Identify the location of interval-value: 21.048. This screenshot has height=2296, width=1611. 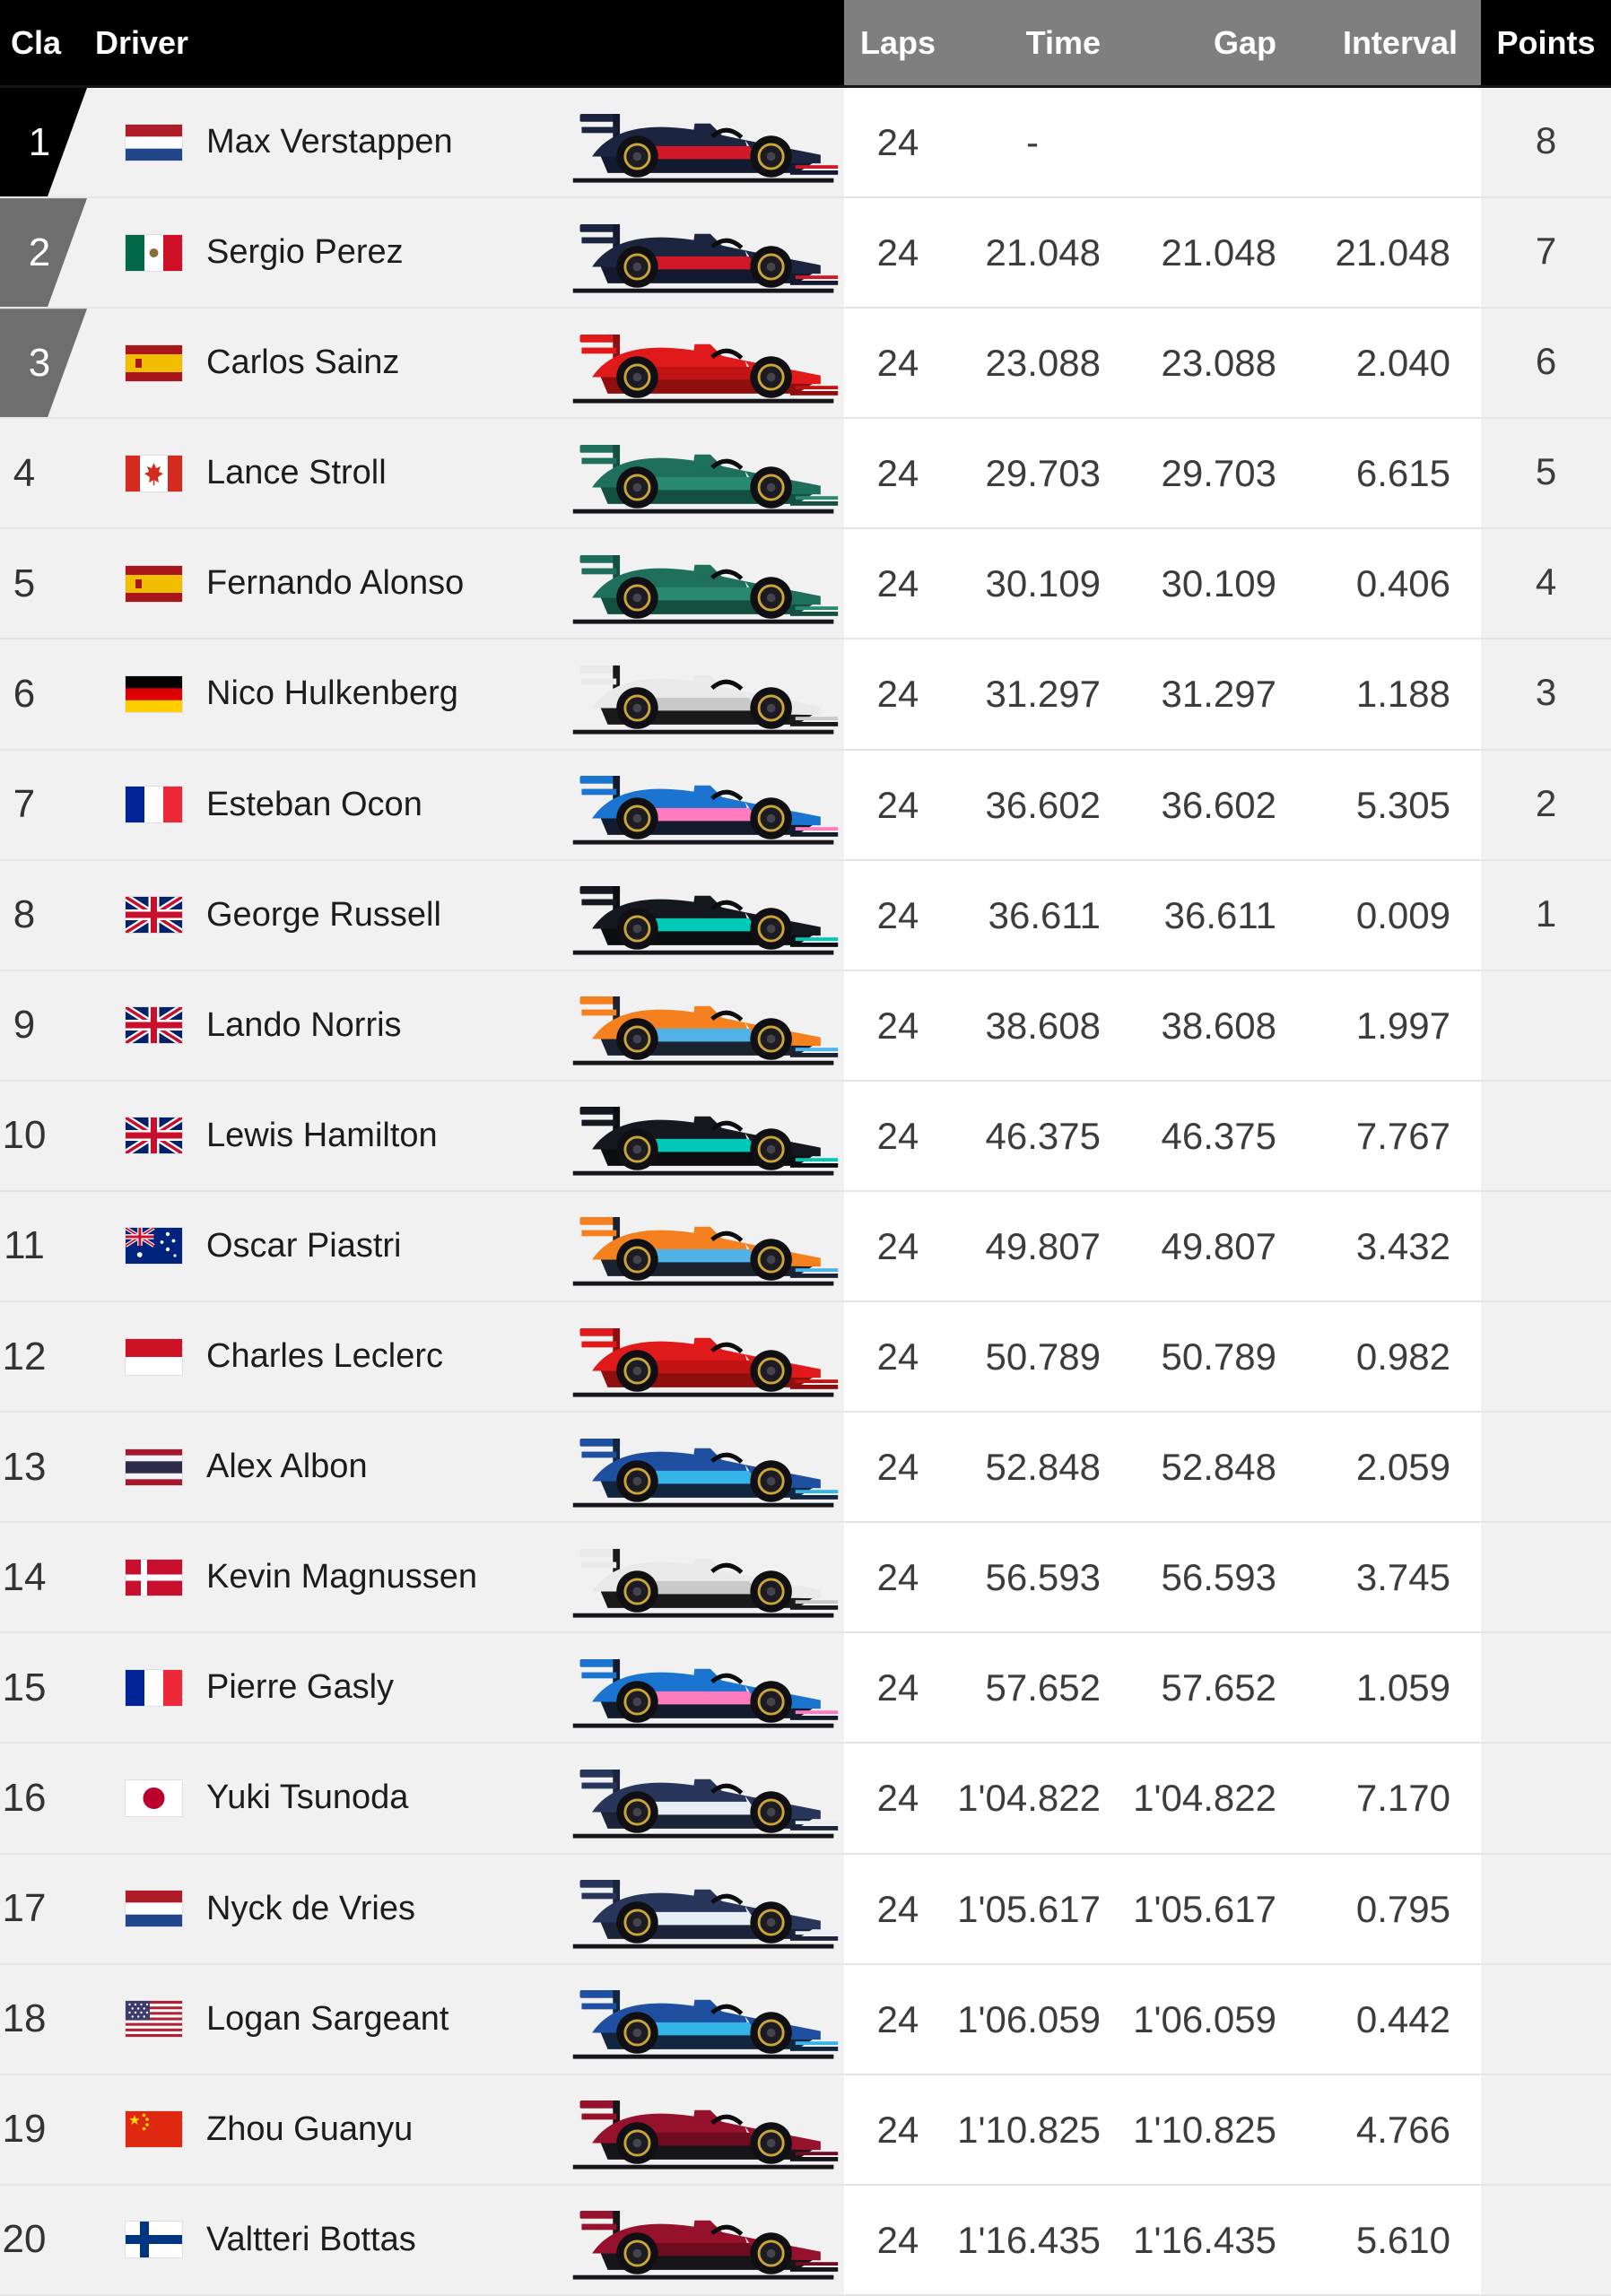
(1392, 252).